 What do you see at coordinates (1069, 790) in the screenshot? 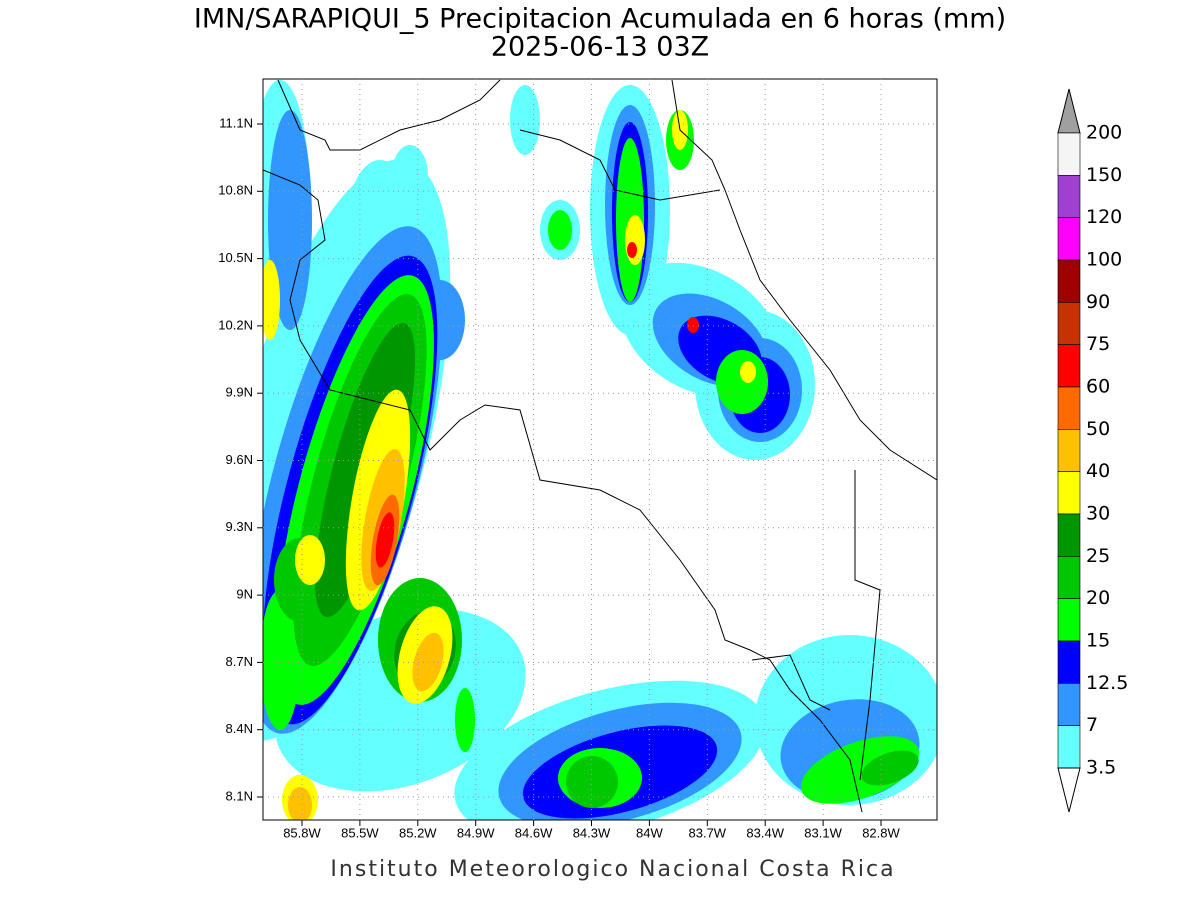
I see `colorbar-under` at bounding box center [1069, 790].